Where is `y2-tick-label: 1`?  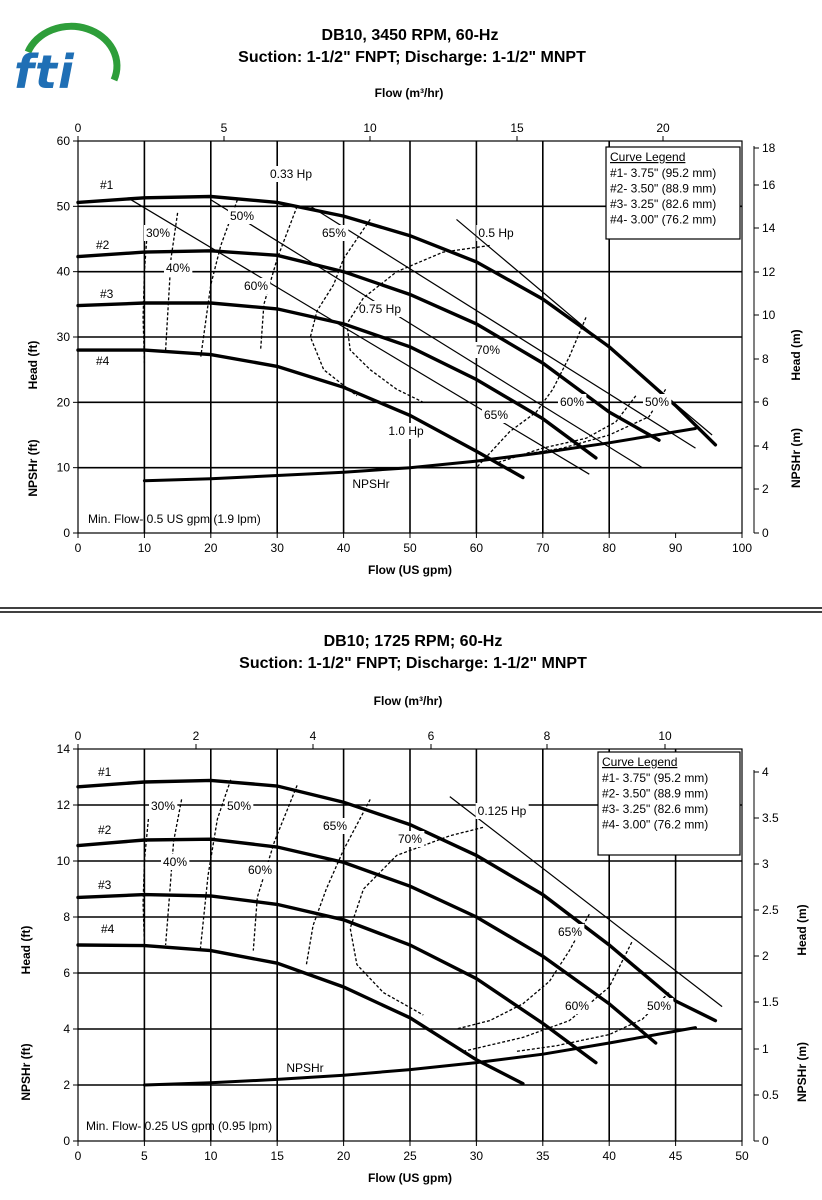
y2-tick-label: 1 is located at coordinates (765, 1049).